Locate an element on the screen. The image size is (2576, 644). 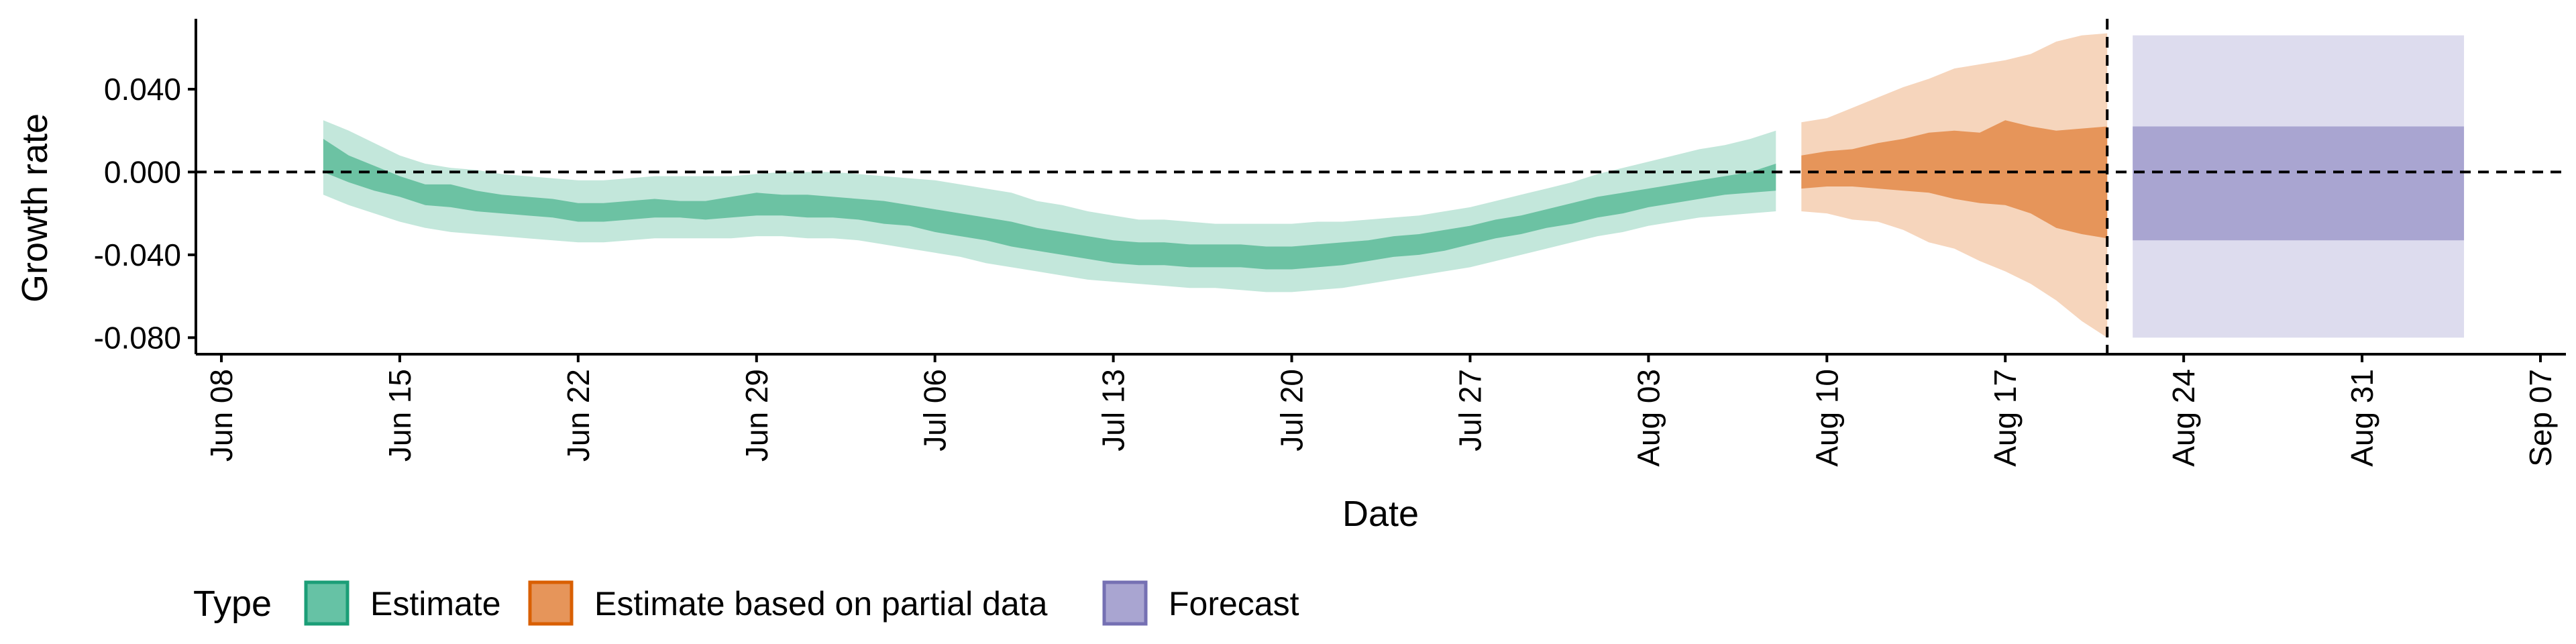
x-tick-label: Jul 20 is located at coordinates (1292, 410).